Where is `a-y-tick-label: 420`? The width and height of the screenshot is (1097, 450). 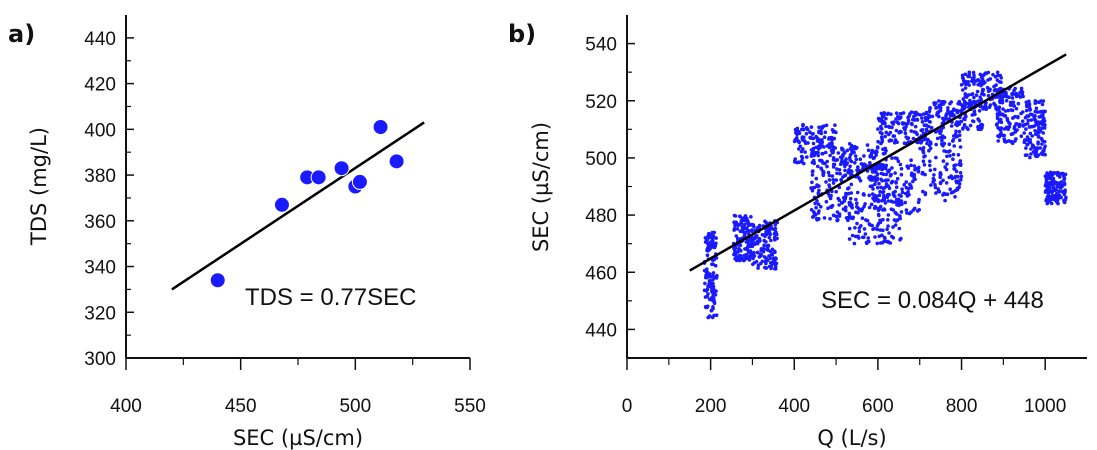
a-y-tick-label: 420 is located at coordinates (100, 85).